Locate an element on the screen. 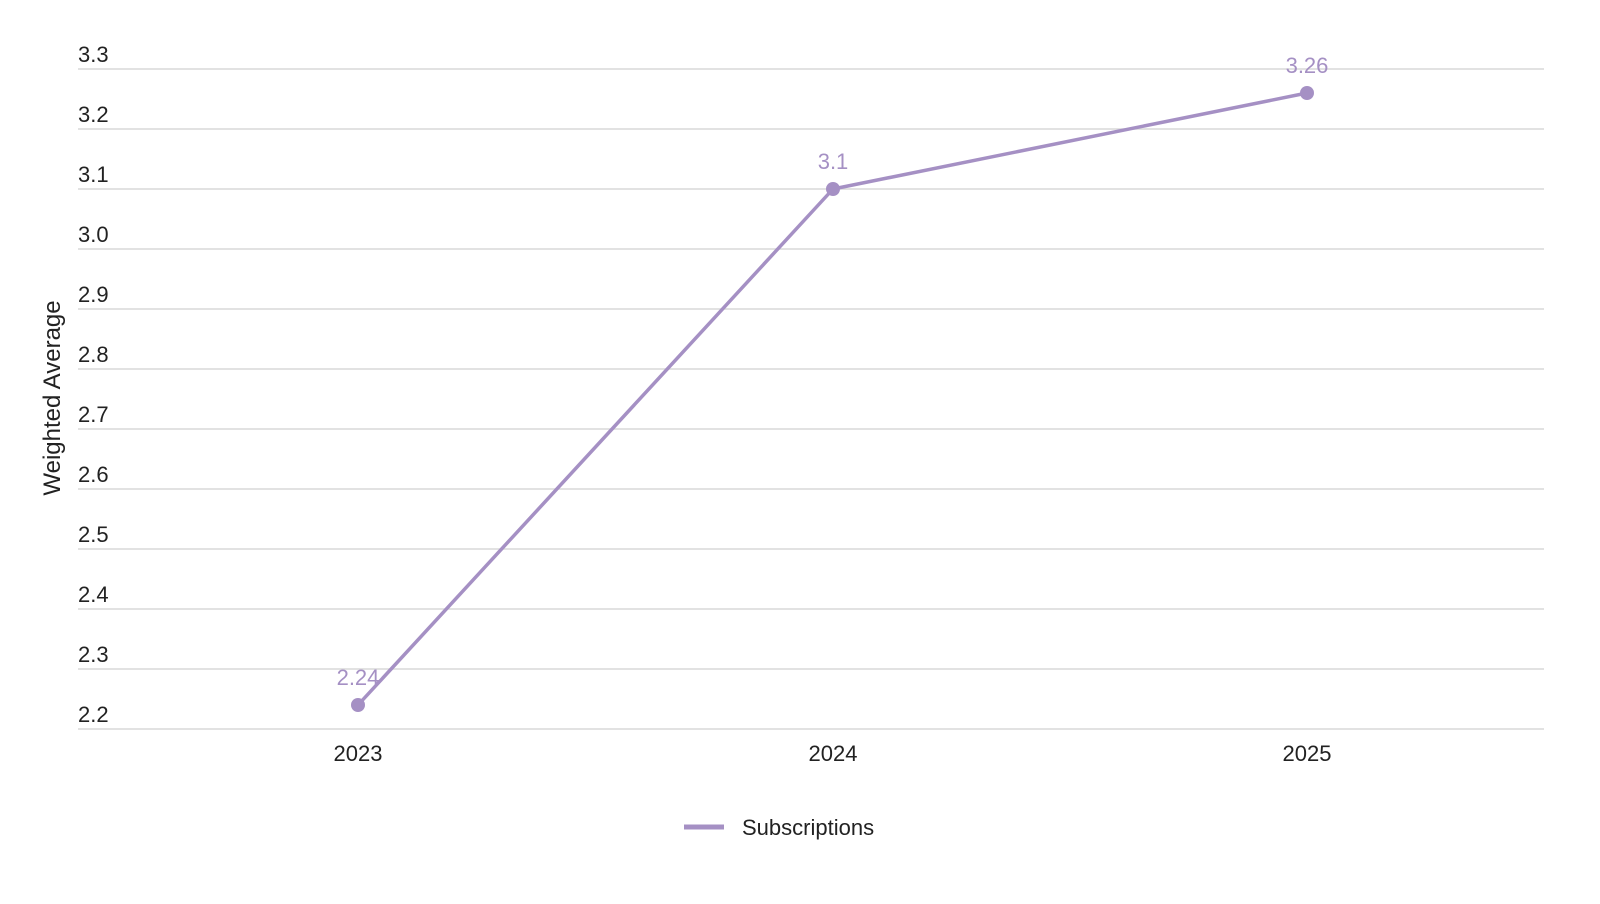 This screenshot has height=904, width=1600. y-tick-label: 2.2 is located at coordinates (93, 714).